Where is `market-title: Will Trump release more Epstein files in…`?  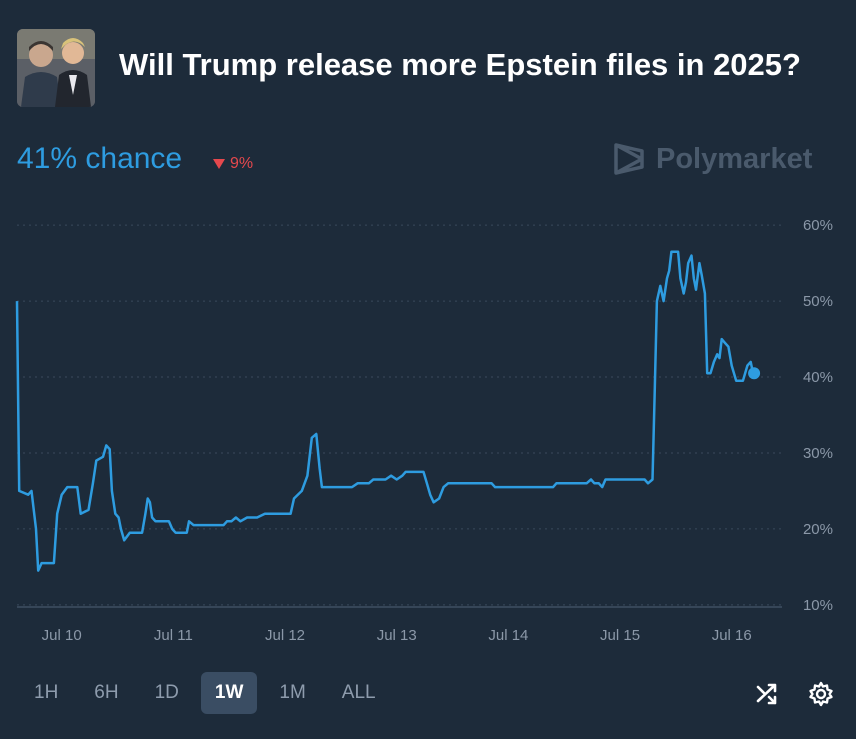
market-title: Will Trump release more Epstein files in… is located at coordinates (460, 64).